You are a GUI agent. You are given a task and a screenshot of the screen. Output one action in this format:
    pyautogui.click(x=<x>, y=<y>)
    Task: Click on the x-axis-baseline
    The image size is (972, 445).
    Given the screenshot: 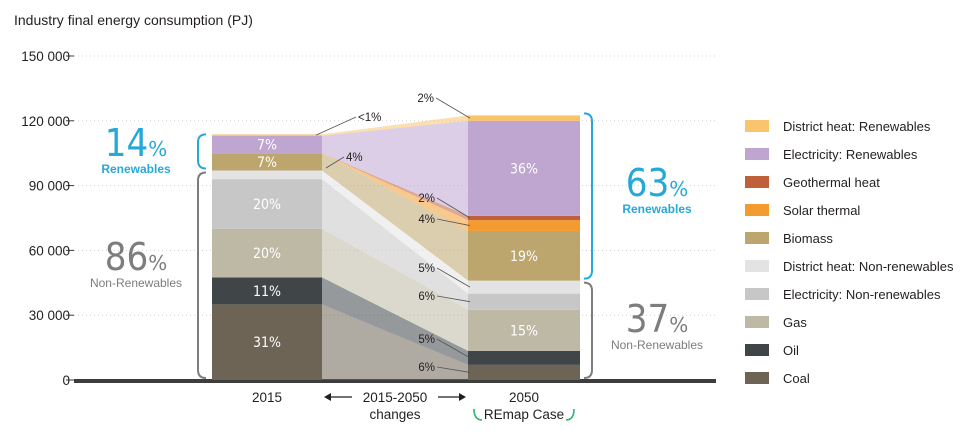 What is the action you would take?
    pyautogui.click(x=395, y=381)
    